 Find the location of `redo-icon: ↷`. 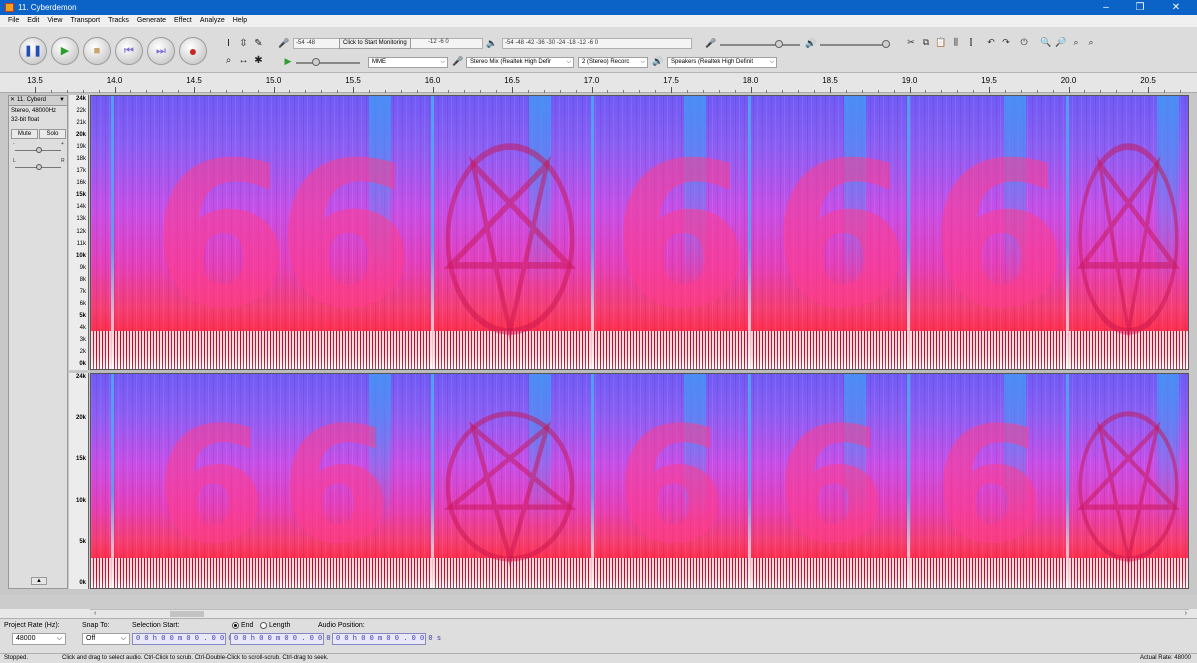

redo-icon: ↷ is located at coordinates (1006, 42).